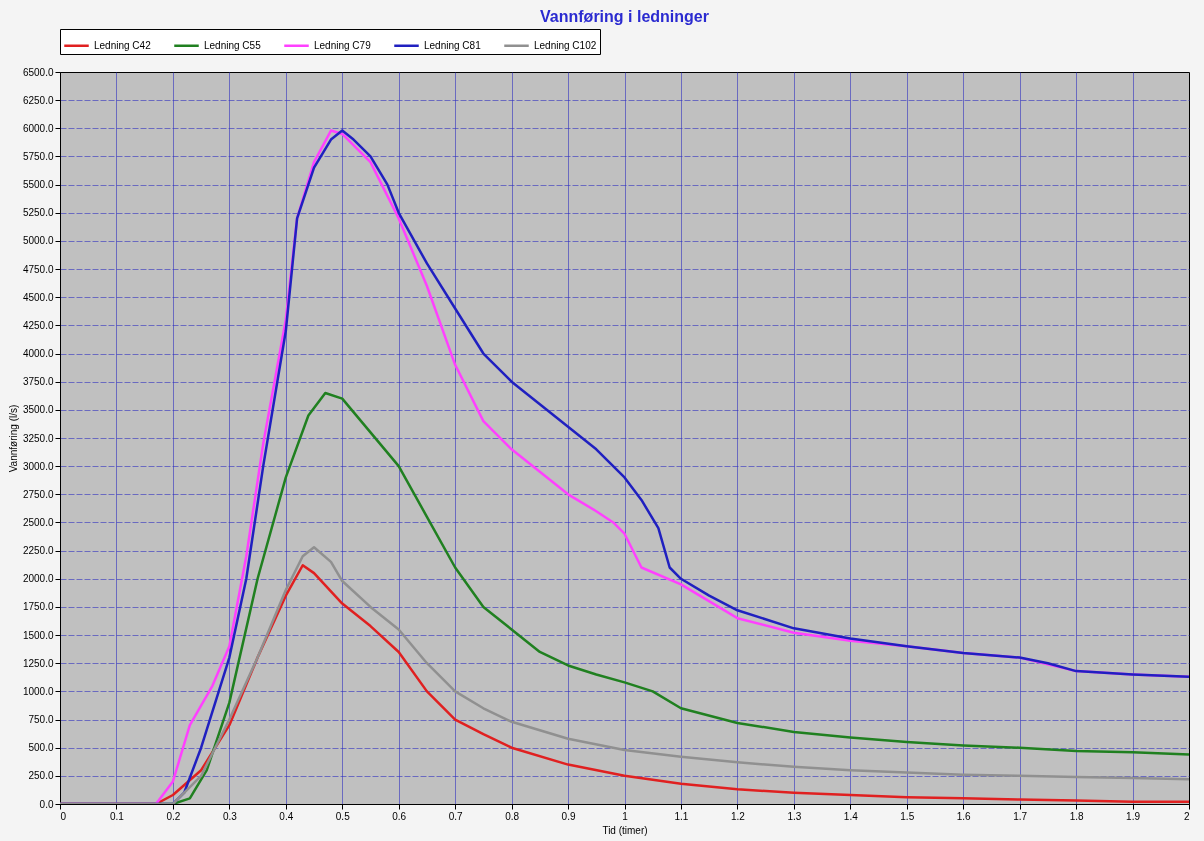 The height and width of the screenshot is (841, 1204). What do you see at coordinates (38, 382) in the screenshot?
I see `y-tick-label: 3750.0` at bounding box center [38, 382].